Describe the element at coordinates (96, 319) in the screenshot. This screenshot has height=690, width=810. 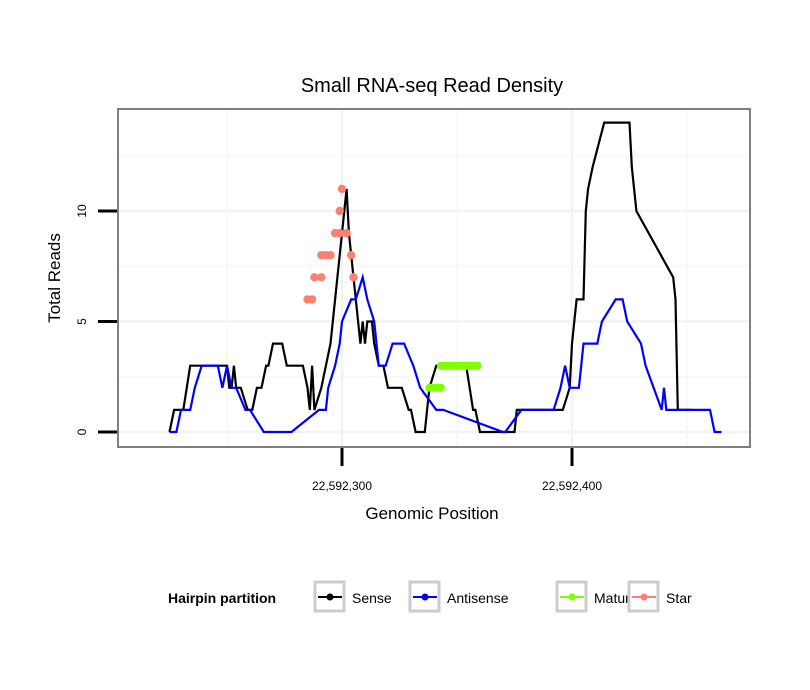
I see `y-axis: 0 5 10` at that location.